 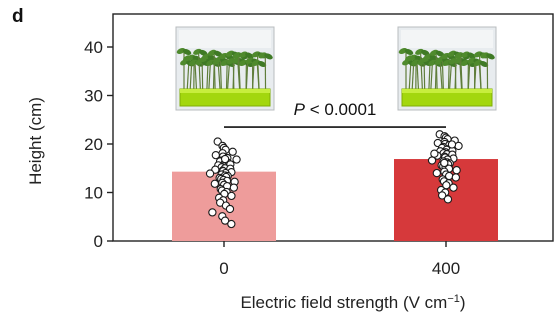 What do you see at coordinates (453, 299) in the screenshot?
I see `x-axis-label-sup: −1` at bounding box center [453, 299].